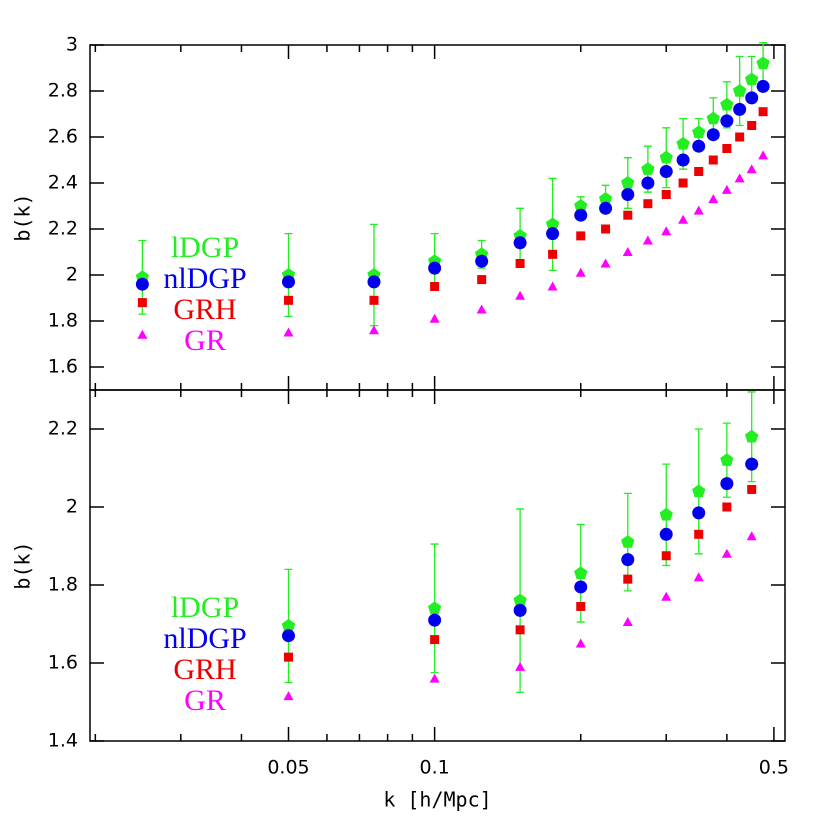 Image resolution: width=830 pixels, height=830 pixels. Describe the element at coordinates (72, 45) in the screenshot. I see `y-tick-label: 3` at that location.